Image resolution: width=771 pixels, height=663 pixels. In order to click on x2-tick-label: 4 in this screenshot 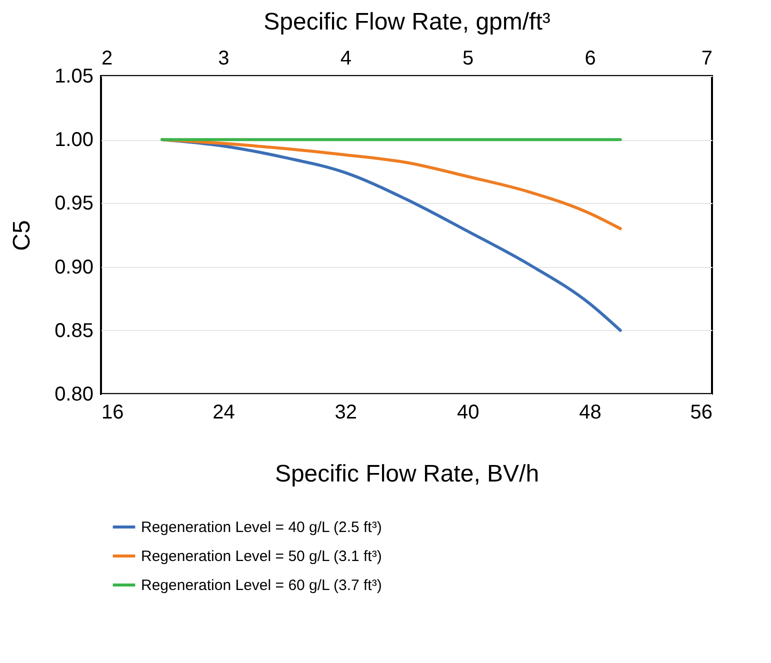, I will do `click(346, 59)`.